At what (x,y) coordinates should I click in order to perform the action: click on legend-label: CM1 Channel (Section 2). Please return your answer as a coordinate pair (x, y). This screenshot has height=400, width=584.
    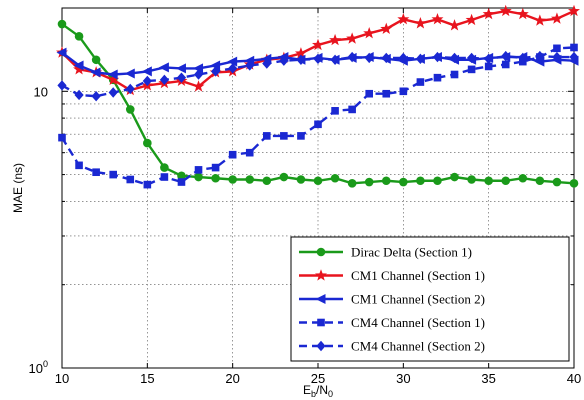
    Looking at the image, I should click on (418, 299).